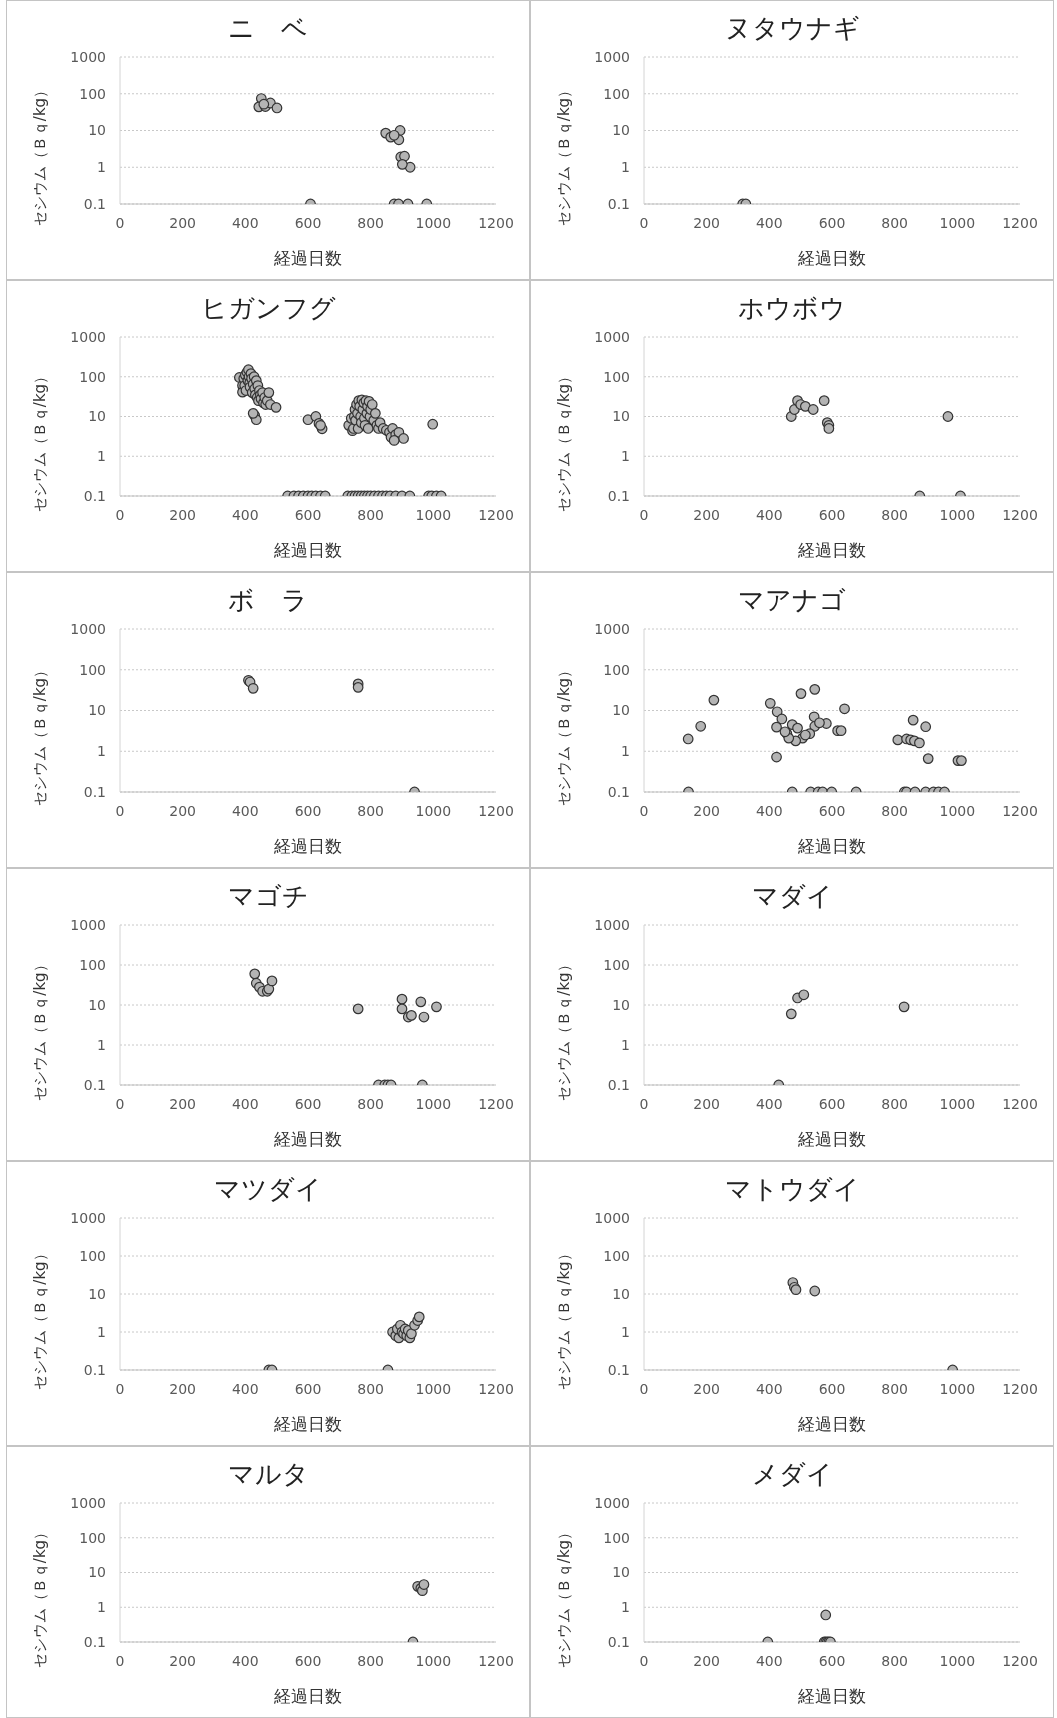  What do you see at coordinates (792, 896) in the screenshot?
I see `chart-title: マダイ` at bounding box center [792, 896].